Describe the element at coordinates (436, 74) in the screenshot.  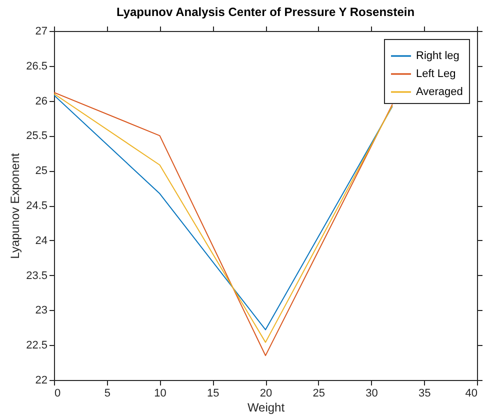
I see `legend-label: Left Leg` at that location.